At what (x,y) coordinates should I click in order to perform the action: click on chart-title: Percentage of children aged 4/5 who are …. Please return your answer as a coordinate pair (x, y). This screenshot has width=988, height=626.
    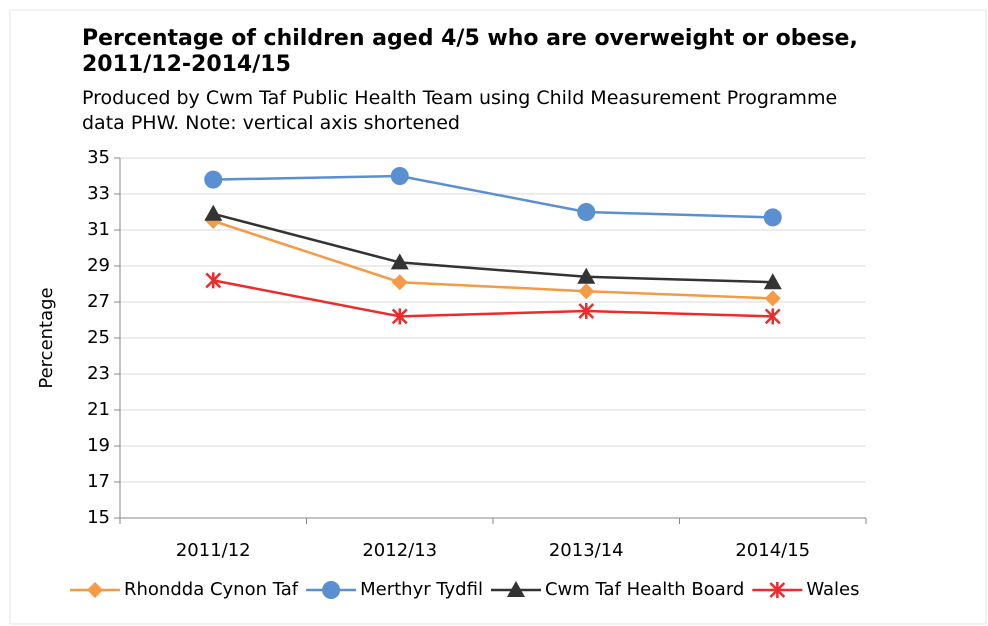
    Looking at the image, I should click on (470, 51).